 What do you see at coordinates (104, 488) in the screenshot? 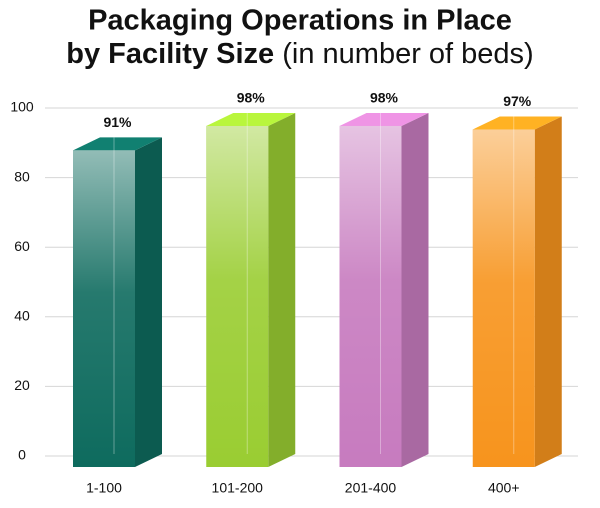
I see `x-tick-label: 1-100` at bounding box center [104, 488].